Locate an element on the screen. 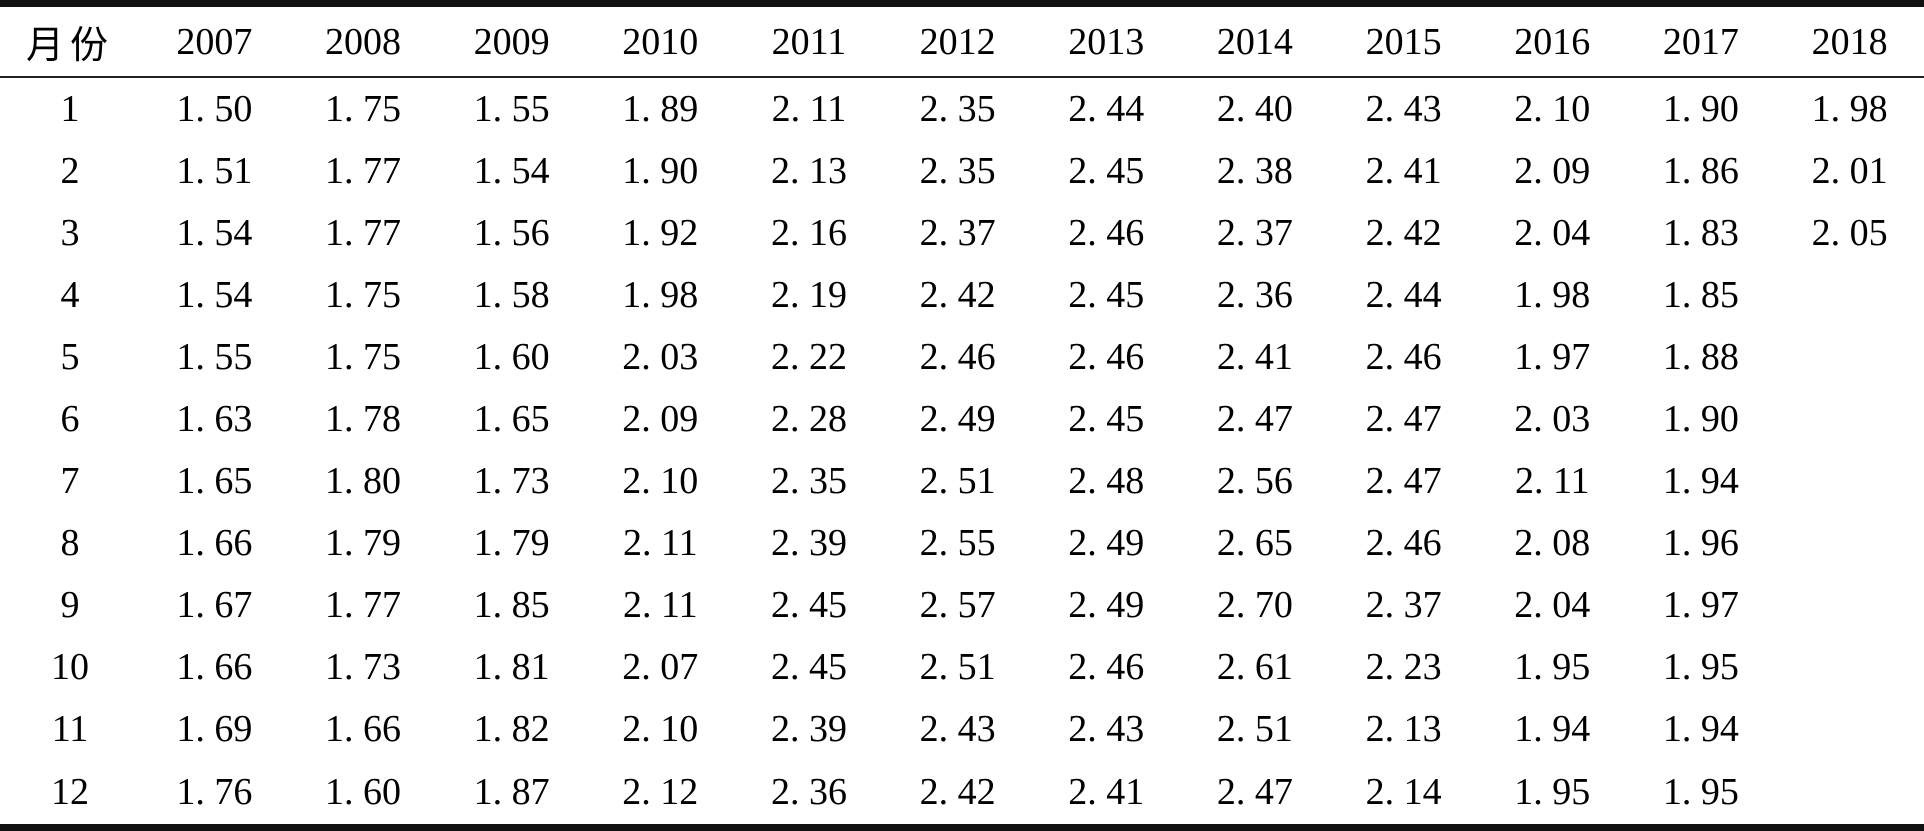 The height and width of the screenshot is (831, 1924). value-cell-2010-m10: 2. 07 is located at coordinates (660, 667).